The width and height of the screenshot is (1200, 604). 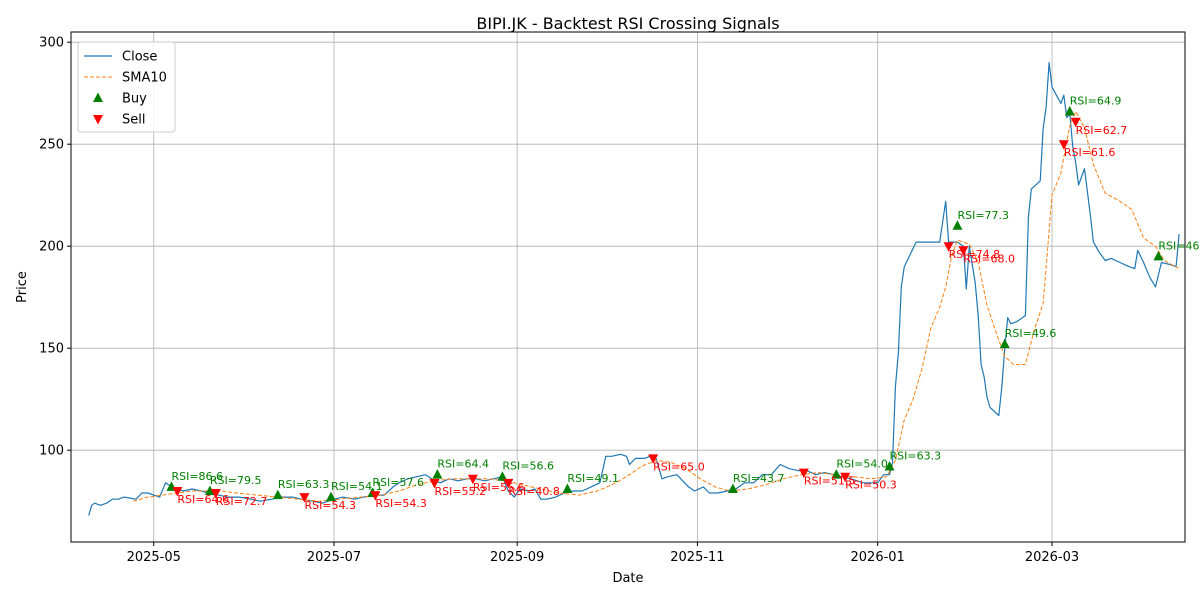 What do you see at coordinates (1090, 152) in the screenshot?
I see `sell-signal-label: RSI=61.6` at bounding box center [1090, 152].